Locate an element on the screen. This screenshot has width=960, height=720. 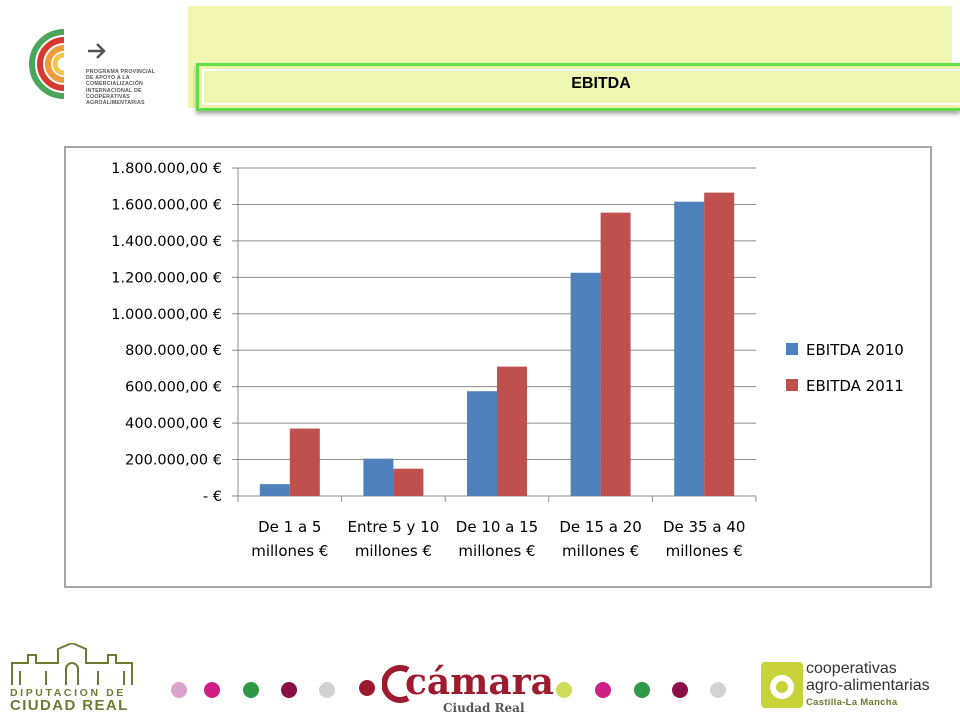
y-tick-label: 400.000,00 € is located at coordinates (173, 424).